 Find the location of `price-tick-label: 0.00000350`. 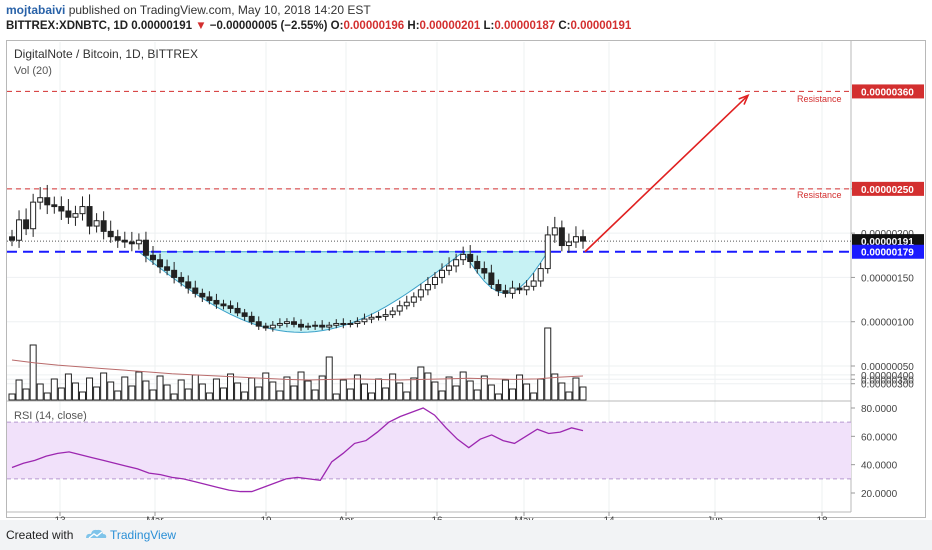

price-tick-label: 0.00000350 is located at coordinates (887, 380).